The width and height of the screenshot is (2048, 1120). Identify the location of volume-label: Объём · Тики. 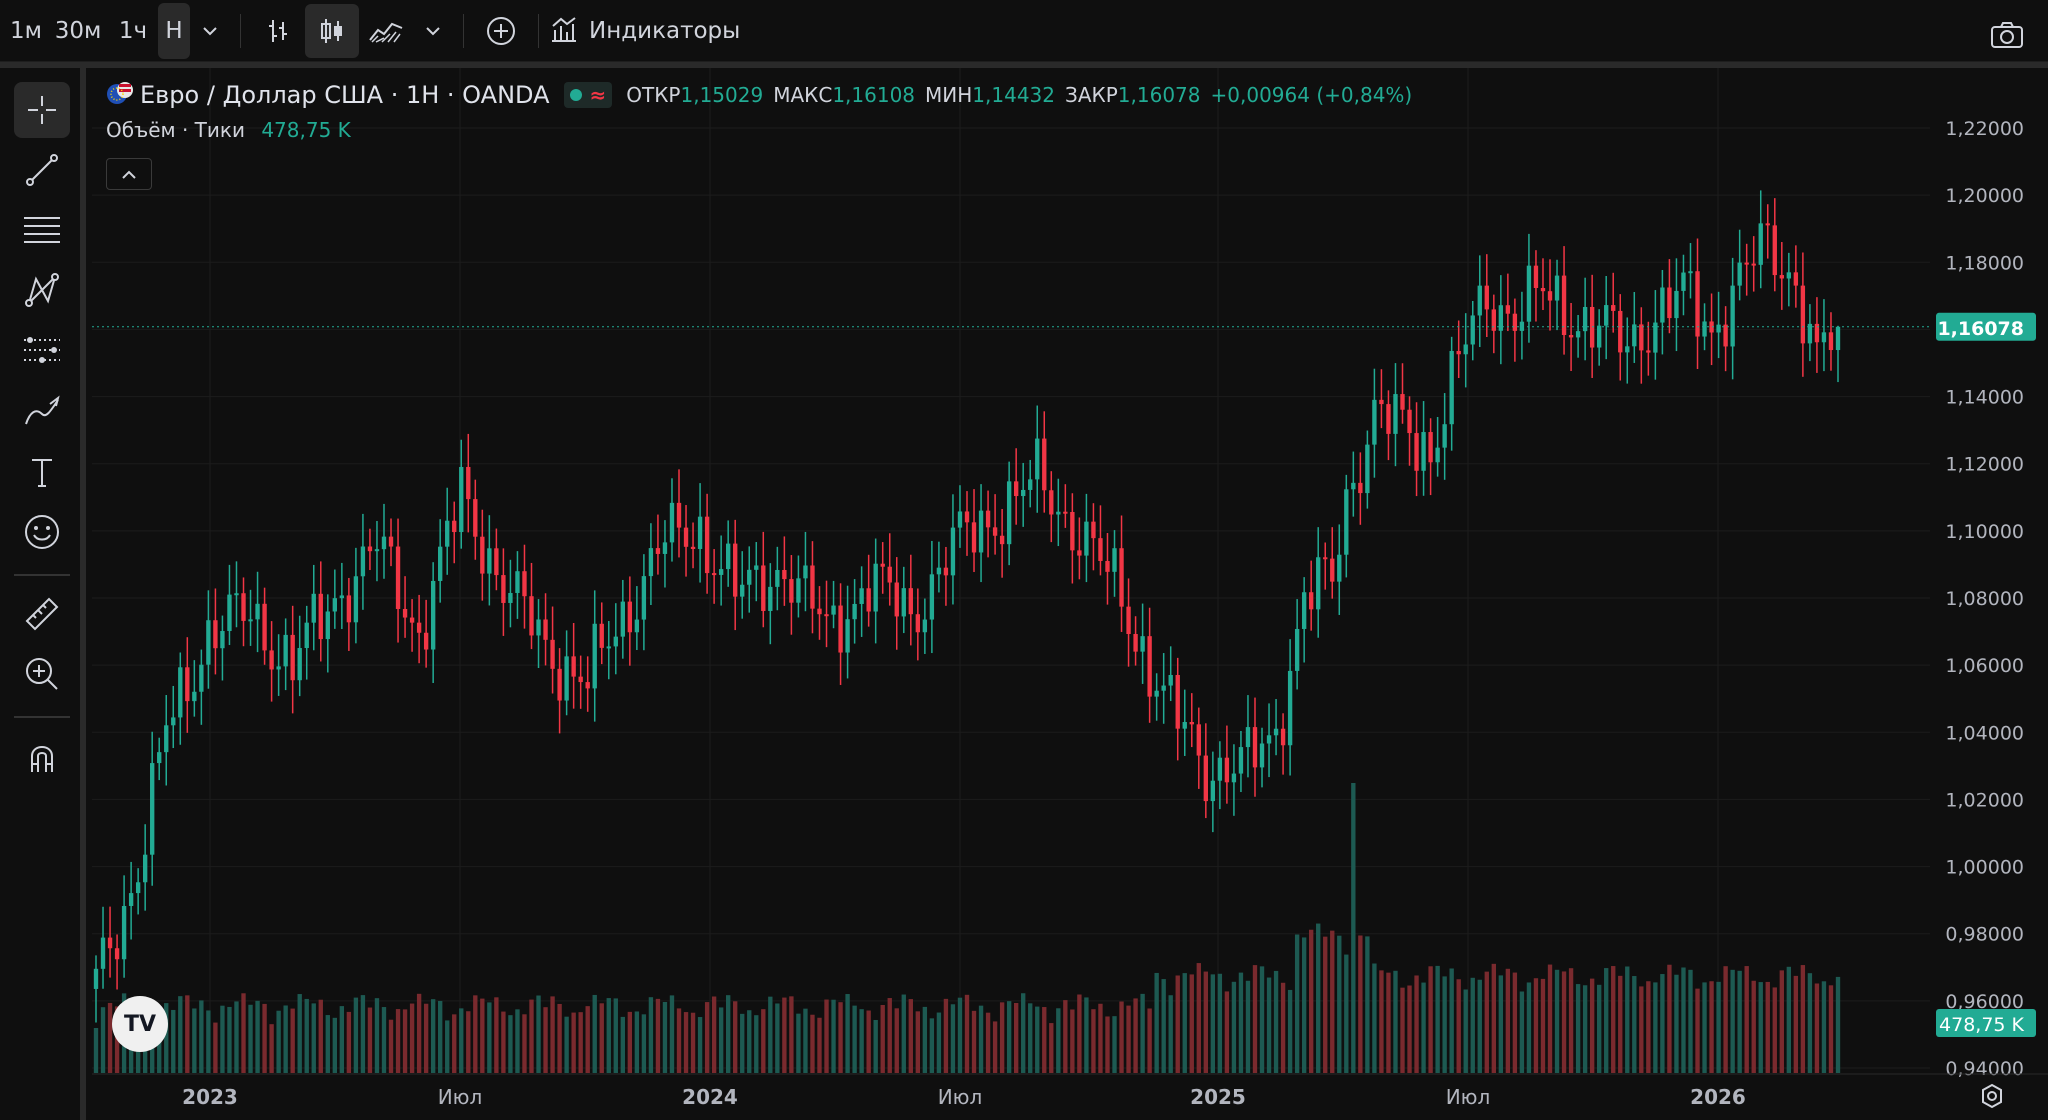
(175, 130).